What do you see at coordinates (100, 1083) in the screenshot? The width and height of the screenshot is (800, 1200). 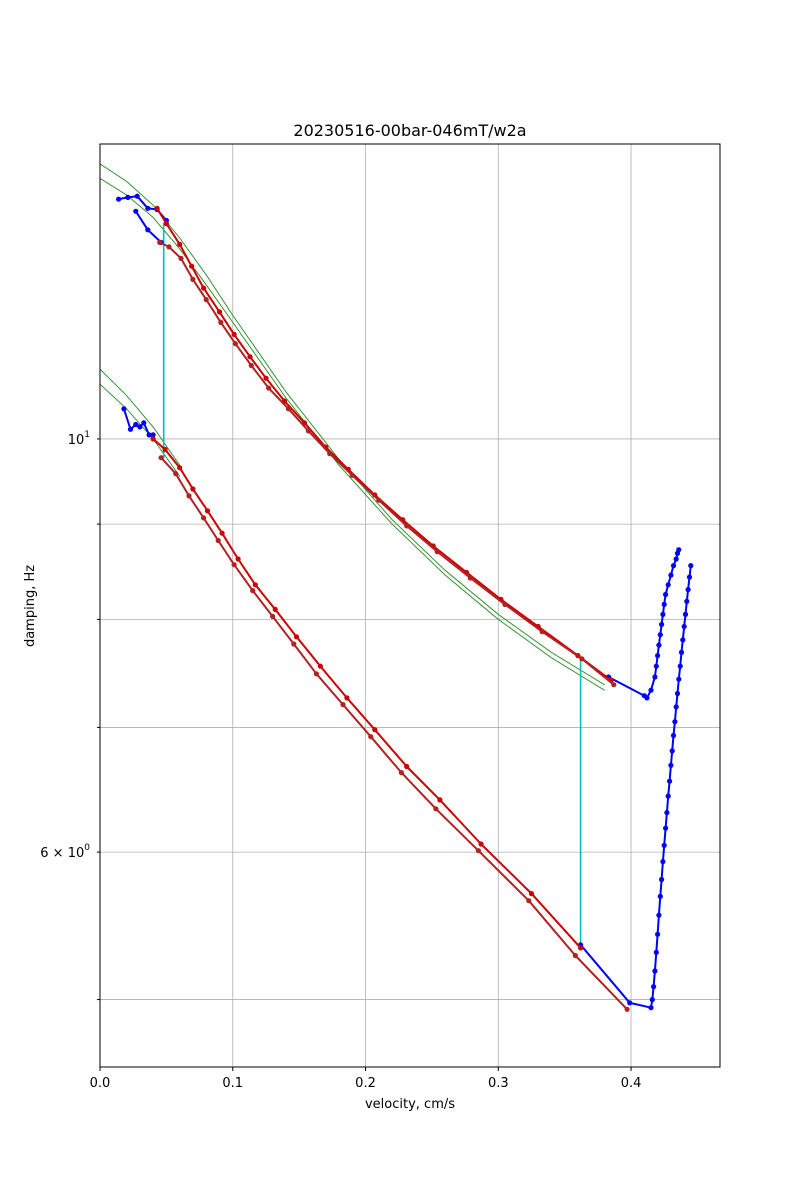 I see `x-tick-label: 0.0` at bounding box center [100, 1083].